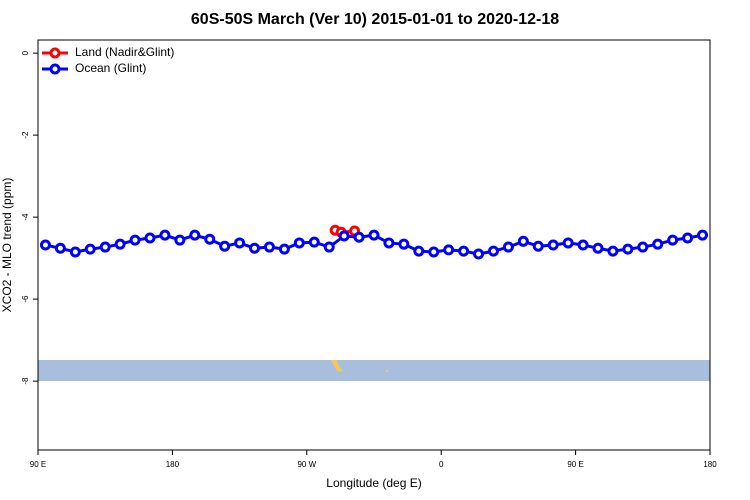 The width and height of the screenshot is (750, 500). What do you see at coordinates (110, 68) in the screenshot?
I see `legend-label: Ocean (Glint)` at bounding box center [110, 68].